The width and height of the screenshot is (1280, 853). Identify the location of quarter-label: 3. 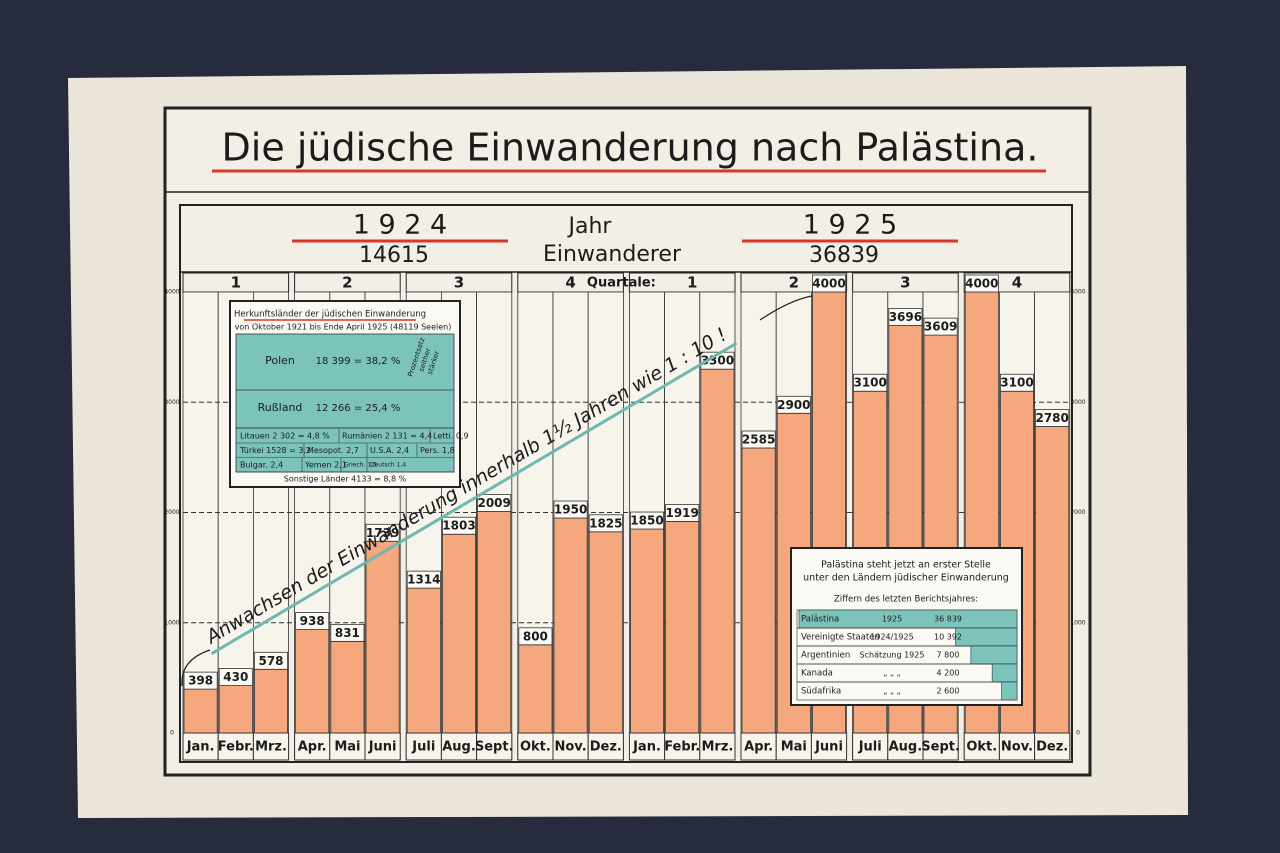
(905, 283).